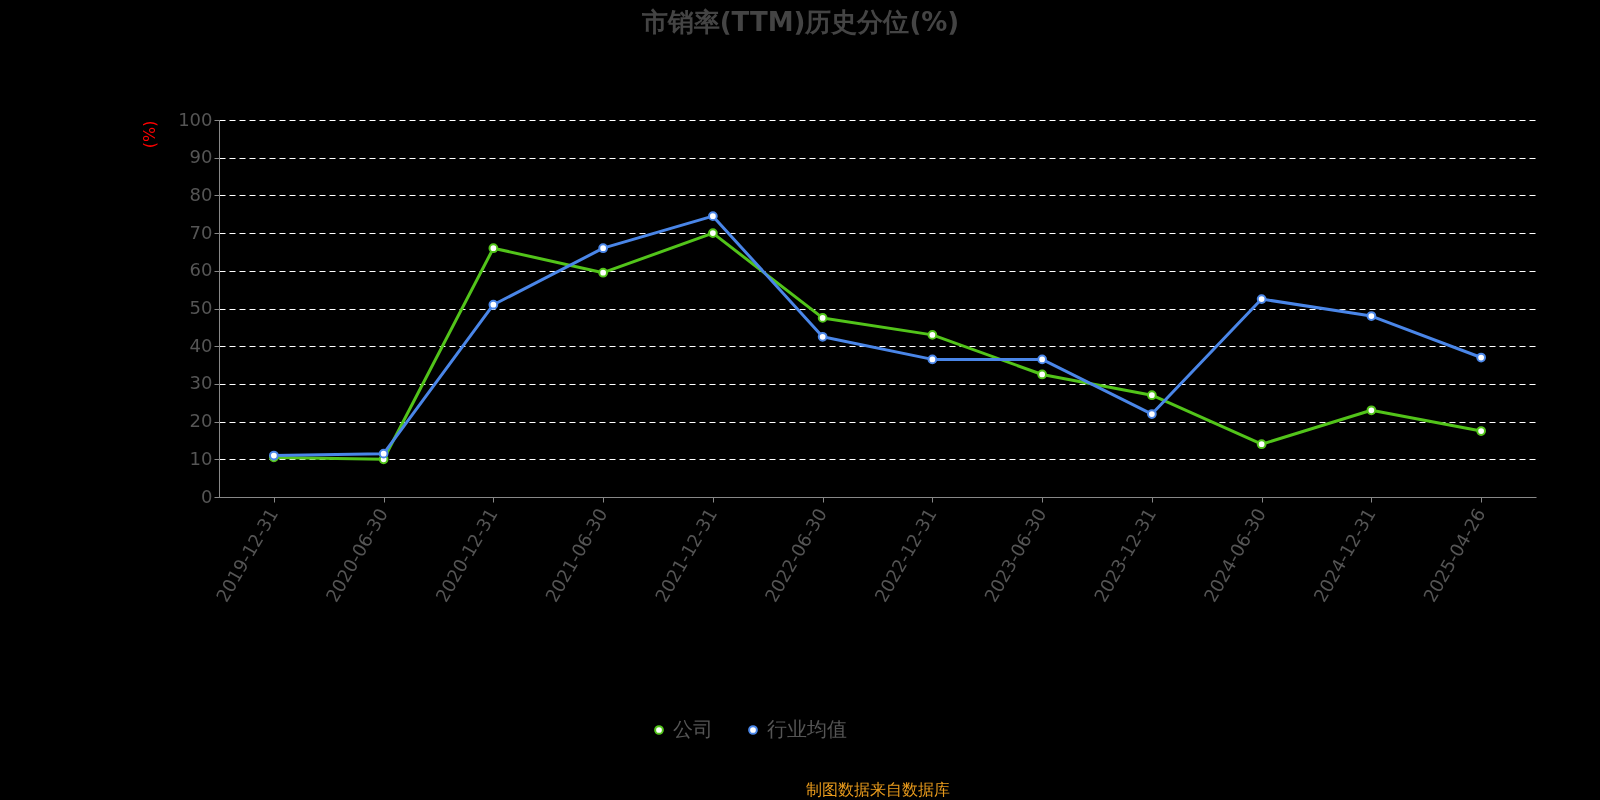  I want to click on legend-label: 行业均值, so click(807, 729).